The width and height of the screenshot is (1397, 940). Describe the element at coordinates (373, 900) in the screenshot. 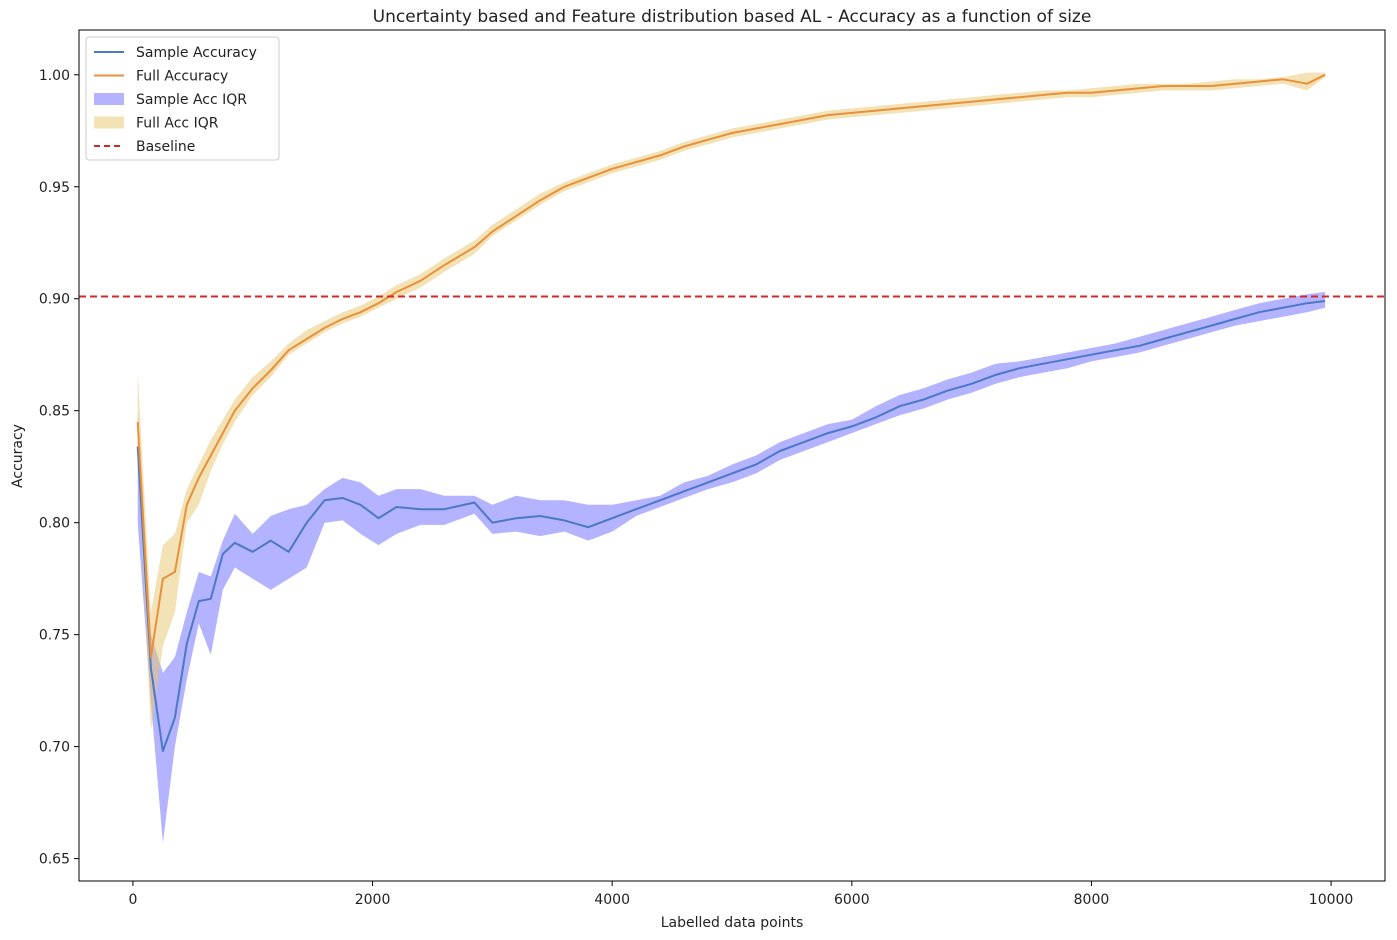

I see `x-tick-label: 2000` at that location.